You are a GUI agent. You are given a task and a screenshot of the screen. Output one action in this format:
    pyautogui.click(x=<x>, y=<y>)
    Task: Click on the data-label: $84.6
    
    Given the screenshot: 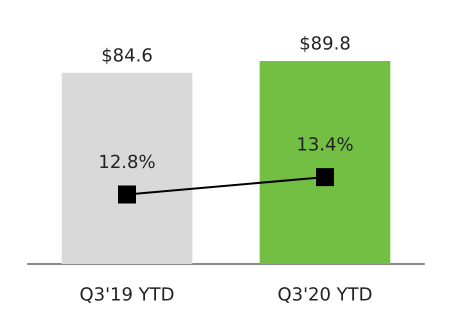 What is the action you would take?
    pyautogui.click(x=127, y=55)
    